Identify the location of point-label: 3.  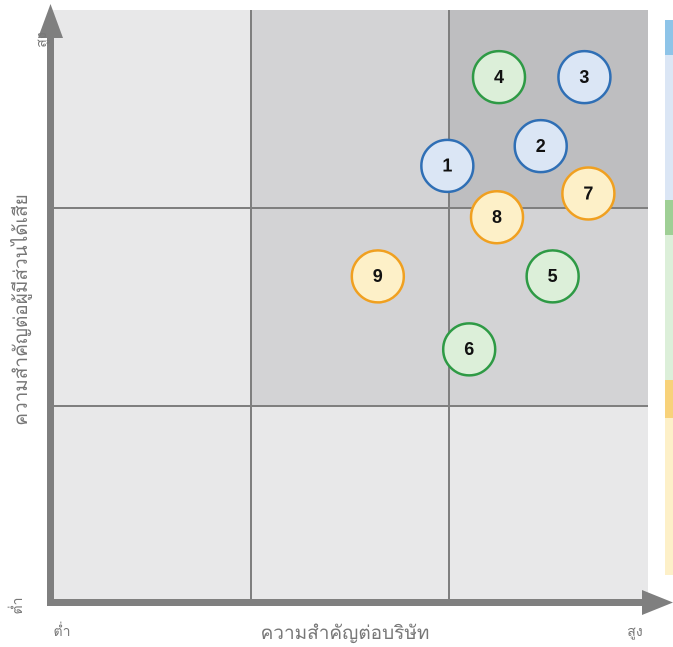
(584, 77).